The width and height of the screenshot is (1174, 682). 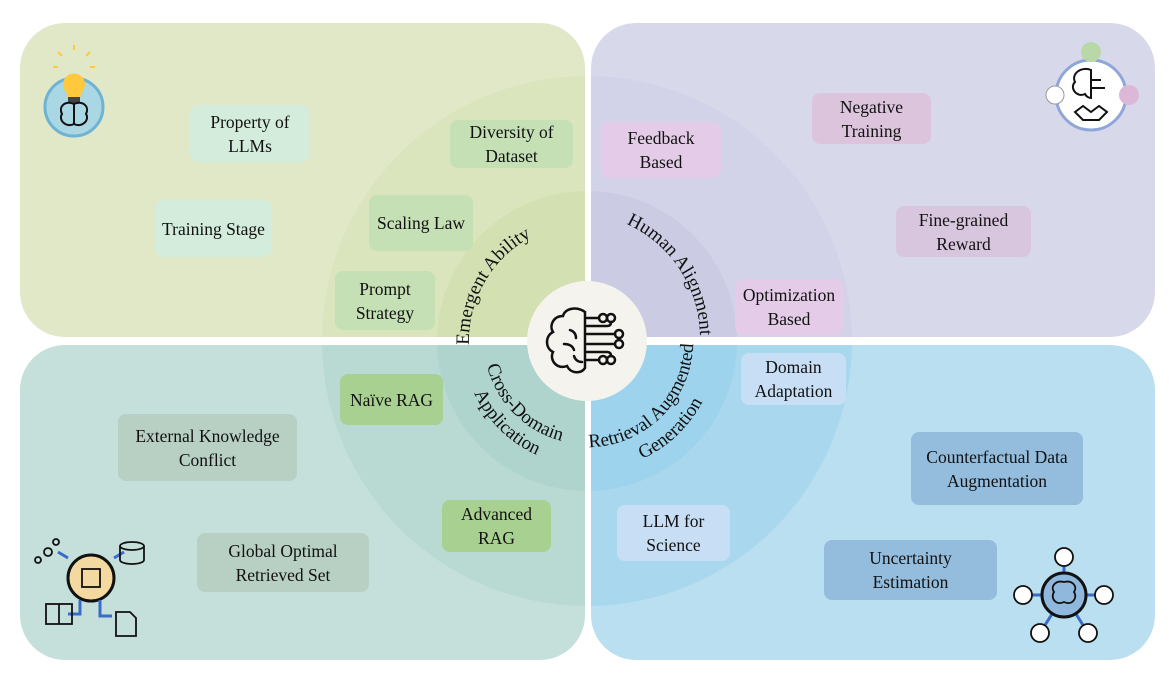 I want to click on center-circle, so click(x=587, y=341).